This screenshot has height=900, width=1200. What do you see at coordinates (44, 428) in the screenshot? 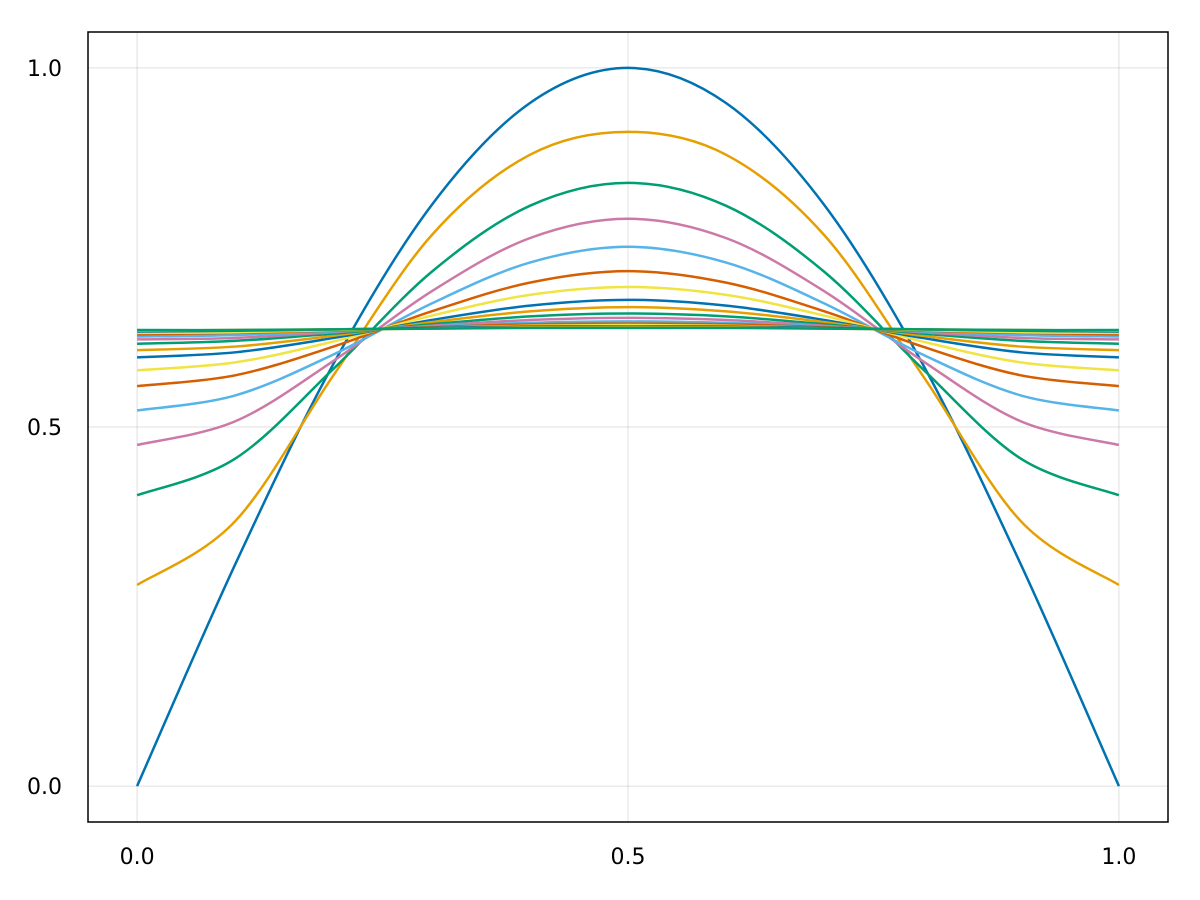
I see `y-tick-label: 0.5` at bounding box center [44, 428].